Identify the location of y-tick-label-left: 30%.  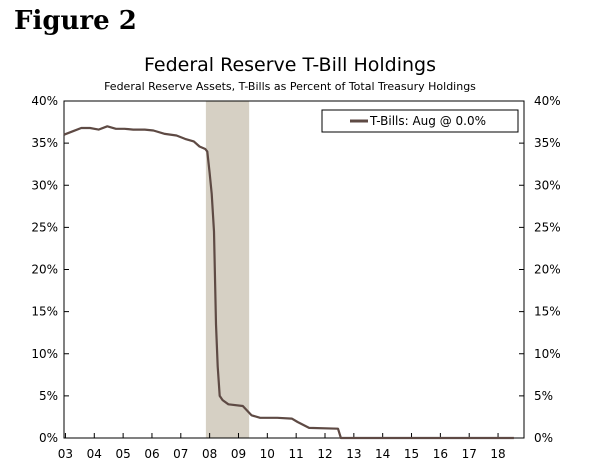
(44, 185).